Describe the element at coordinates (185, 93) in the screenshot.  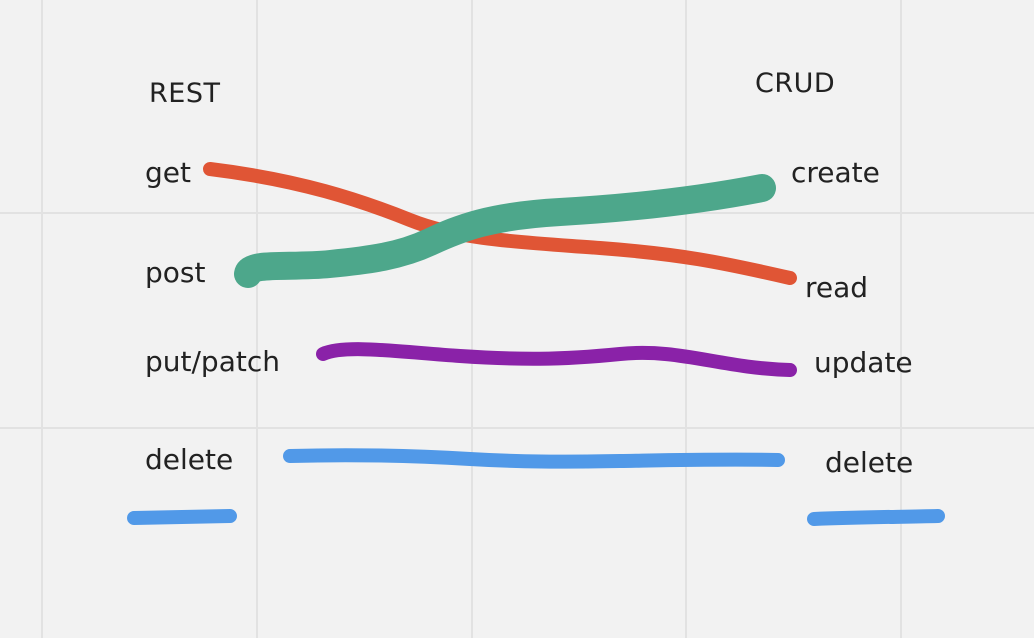
I see `rest-heading: REST` at that location.